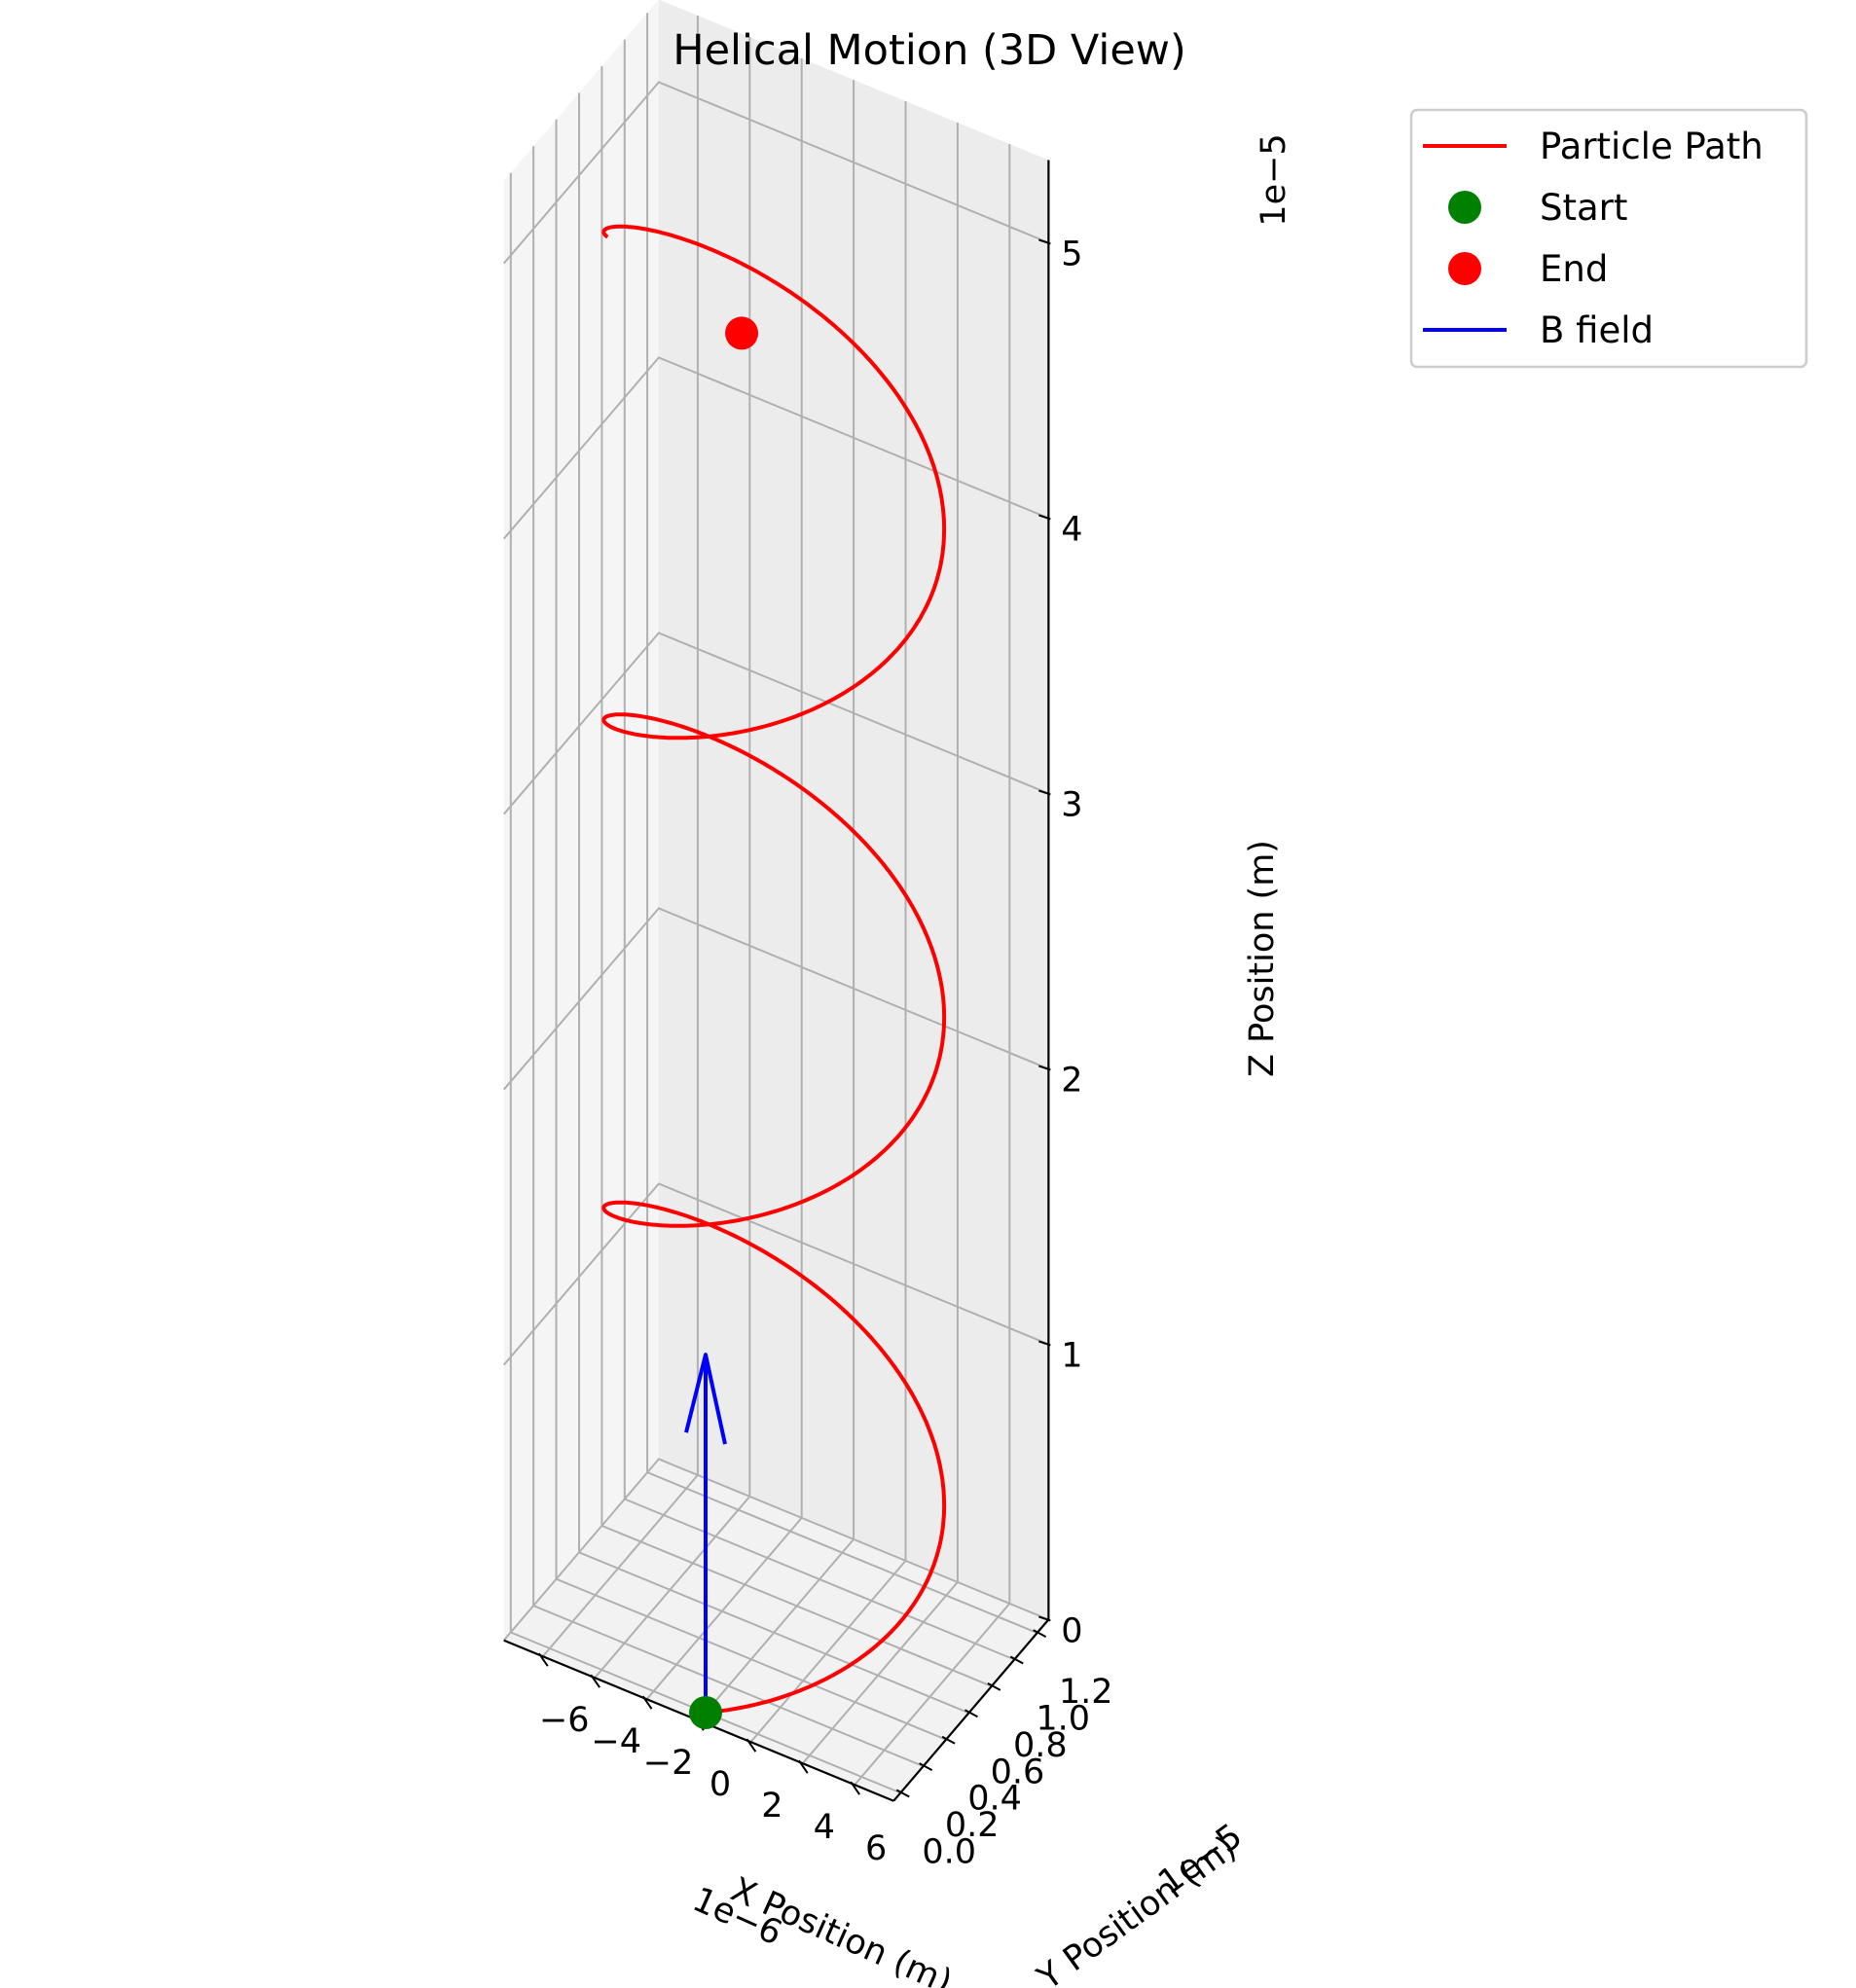  Describe the element at coordinates (876, 1848) in the screenshot. I see `x-tick-label: 6` at that location.